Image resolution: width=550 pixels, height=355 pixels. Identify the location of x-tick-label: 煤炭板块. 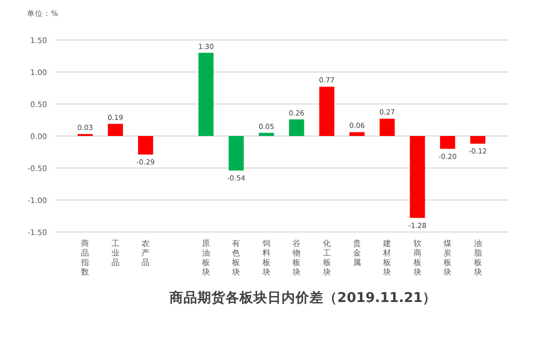
(447, 257).